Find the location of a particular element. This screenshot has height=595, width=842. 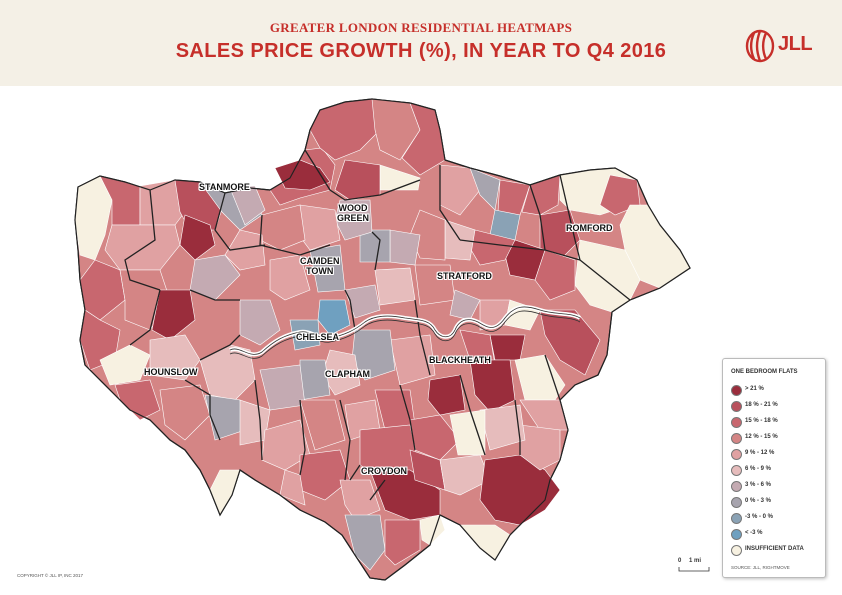

place-label-stanmore: STANMORE is located at coordinates (224, 187).